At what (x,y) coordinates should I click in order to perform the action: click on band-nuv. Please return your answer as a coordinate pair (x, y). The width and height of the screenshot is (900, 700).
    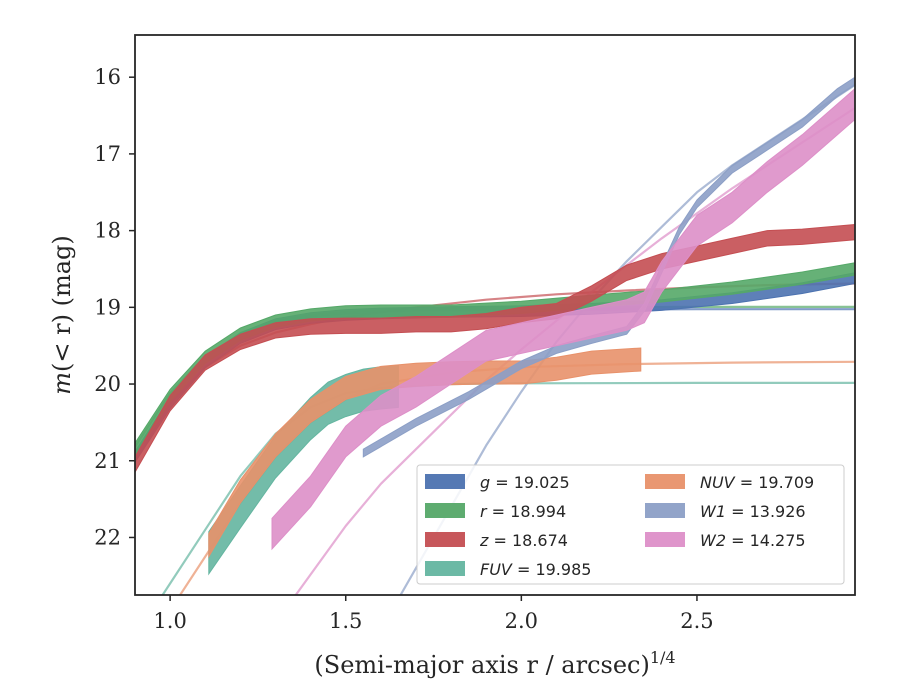
    Looking at the image, I should click on (425, 453).